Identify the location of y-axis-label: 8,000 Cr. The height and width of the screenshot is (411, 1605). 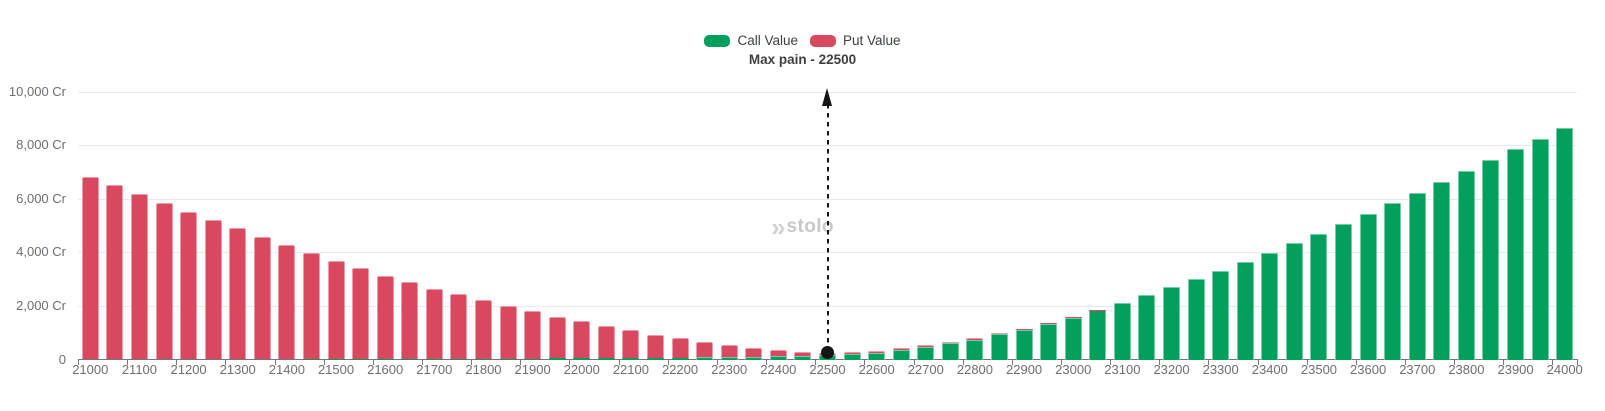
(41, 145).